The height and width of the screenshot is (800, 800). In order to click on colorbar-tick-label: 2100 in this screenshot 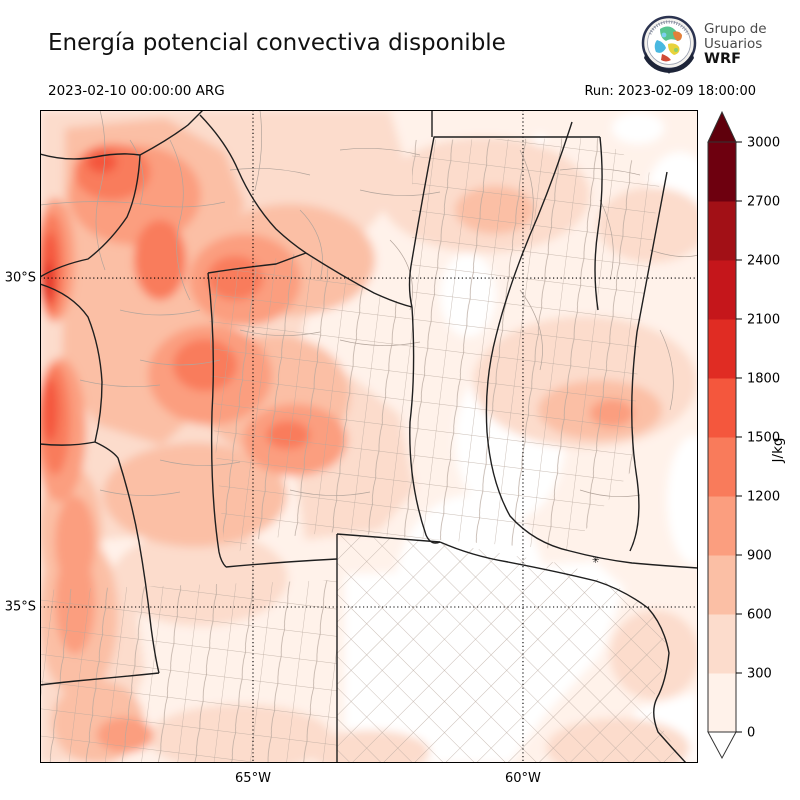, I will do `click(763, 320)`.